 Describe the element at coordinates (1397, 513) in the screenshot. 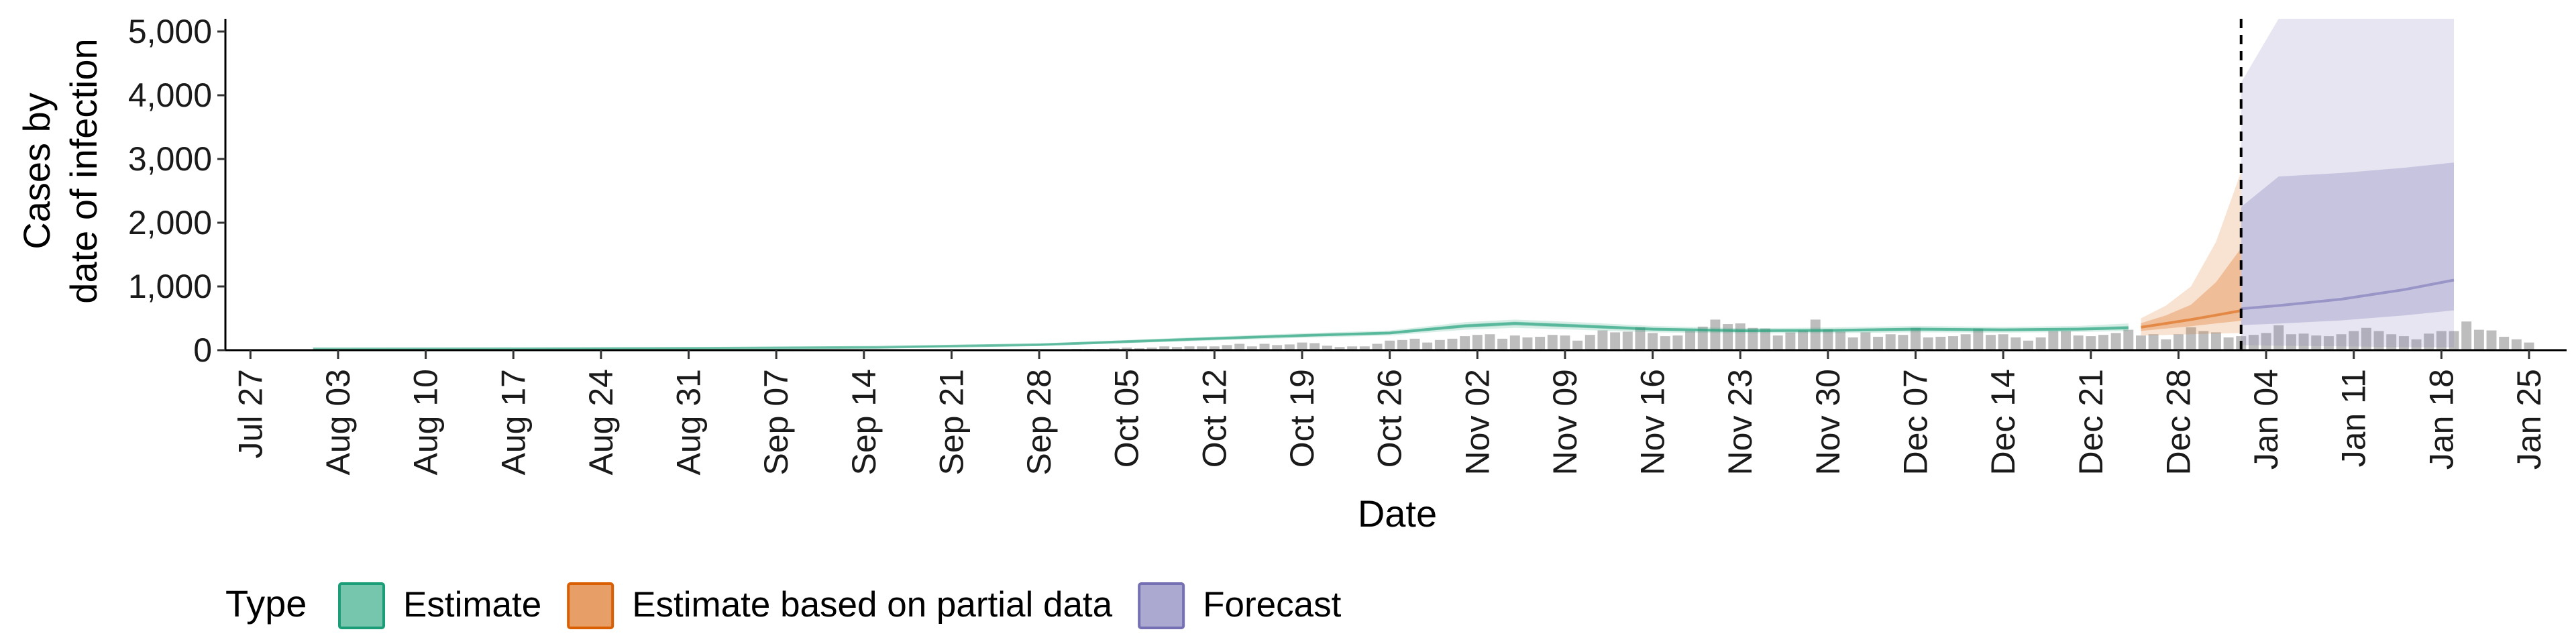

I see `x-axis-title: Date` at that location.